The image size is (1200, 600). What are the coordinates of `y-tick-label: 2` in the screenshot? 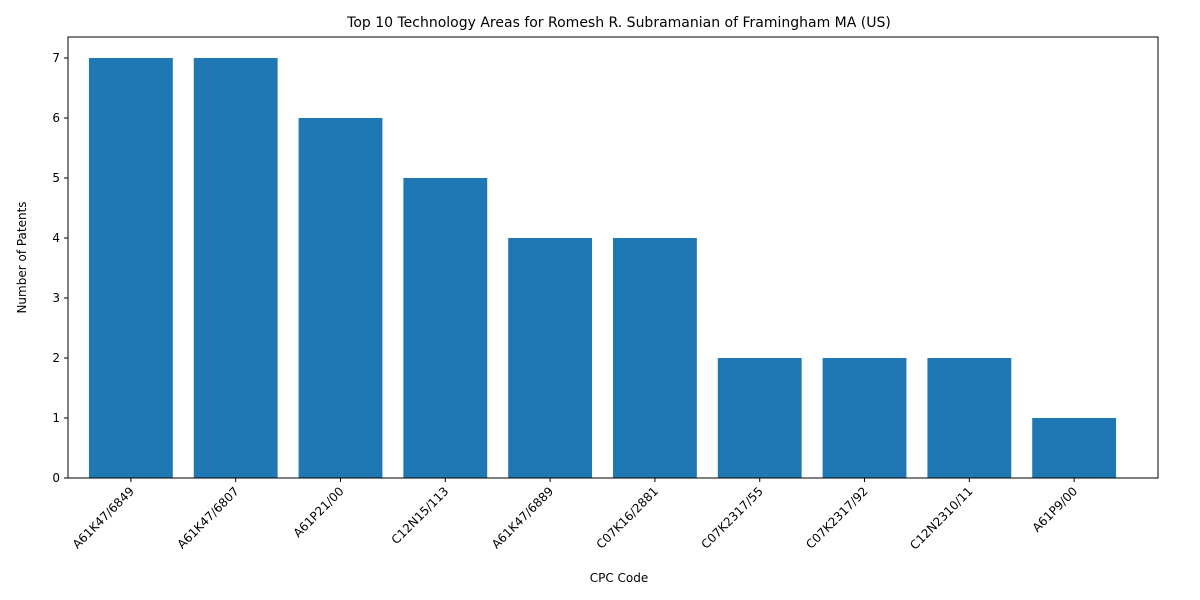 It's located at (56, 358).